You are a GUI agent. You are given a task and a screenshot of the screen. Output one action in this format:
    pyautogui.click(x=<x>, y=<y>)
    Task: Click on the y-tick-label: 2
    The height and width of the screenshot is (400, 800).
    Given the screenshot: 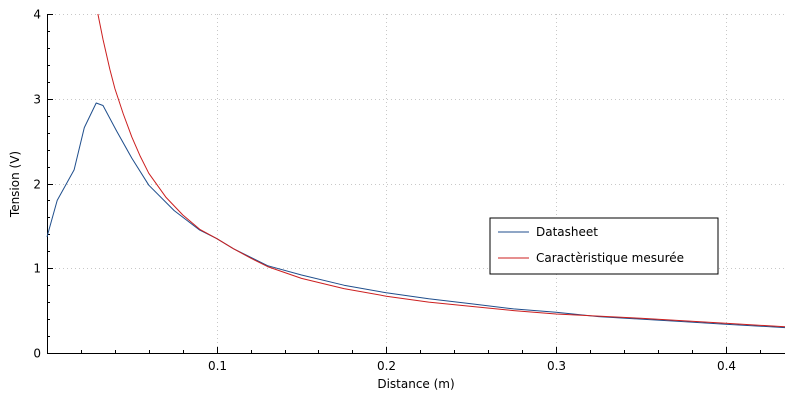 What is the action you would take?
    pyautogui.click(x=37, y=185)
    